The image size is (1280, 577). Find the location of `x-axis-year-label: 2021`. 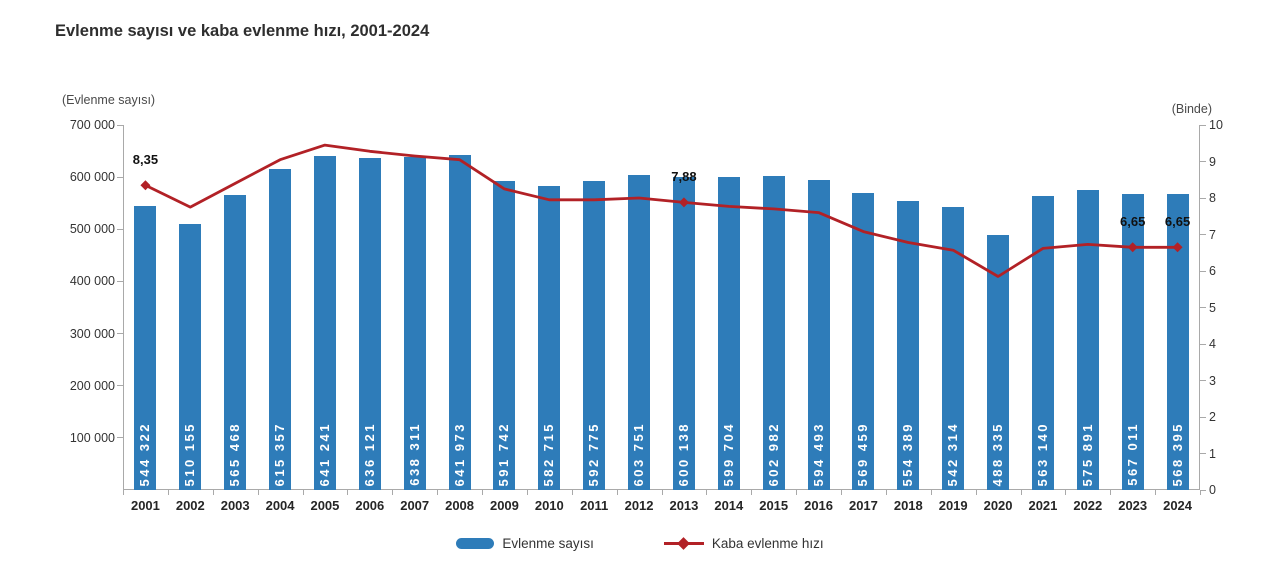

x-axis-year-label: 2021 is located at coordinates (1043, 505).